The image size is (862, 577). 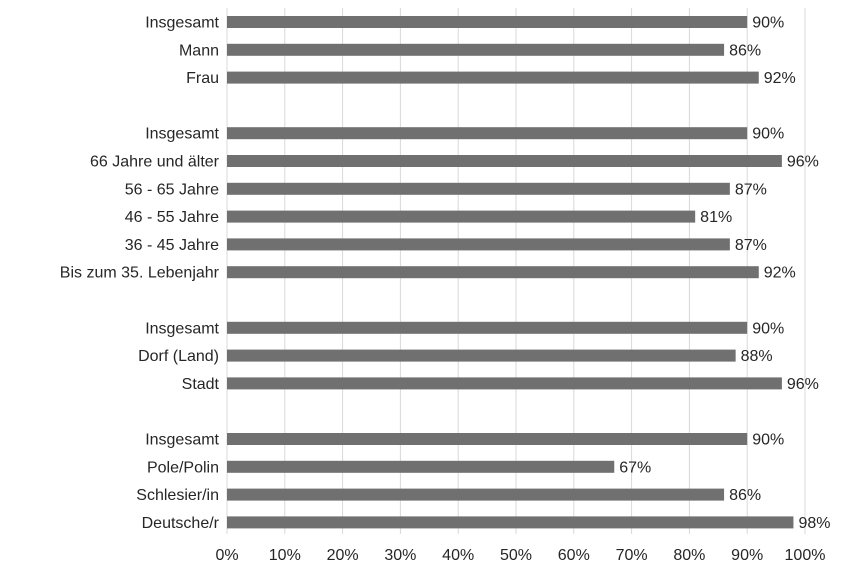 What do you see at coordinates (202, 78) in the screenshot?
I see `category-label-2: Frau` at bounding box center [202, 78].